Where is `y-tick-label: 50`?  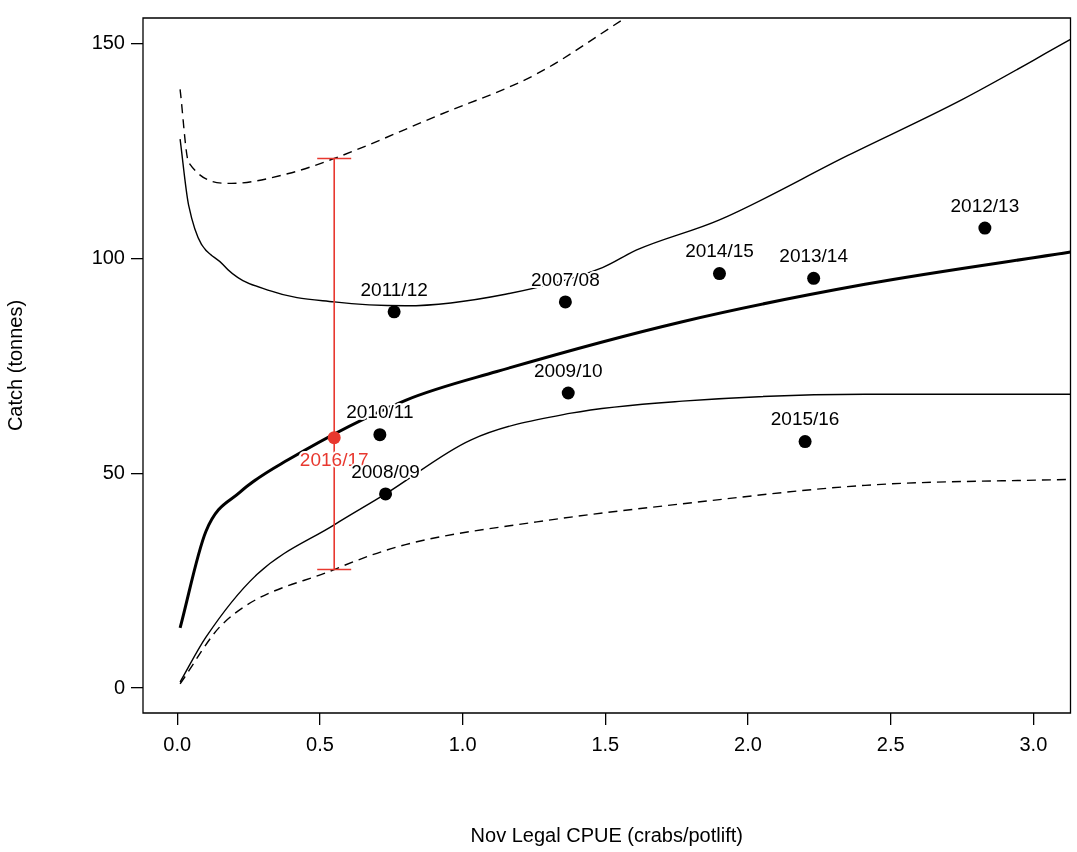 y-tick-label: 50 is located at coordinates (113, 471).